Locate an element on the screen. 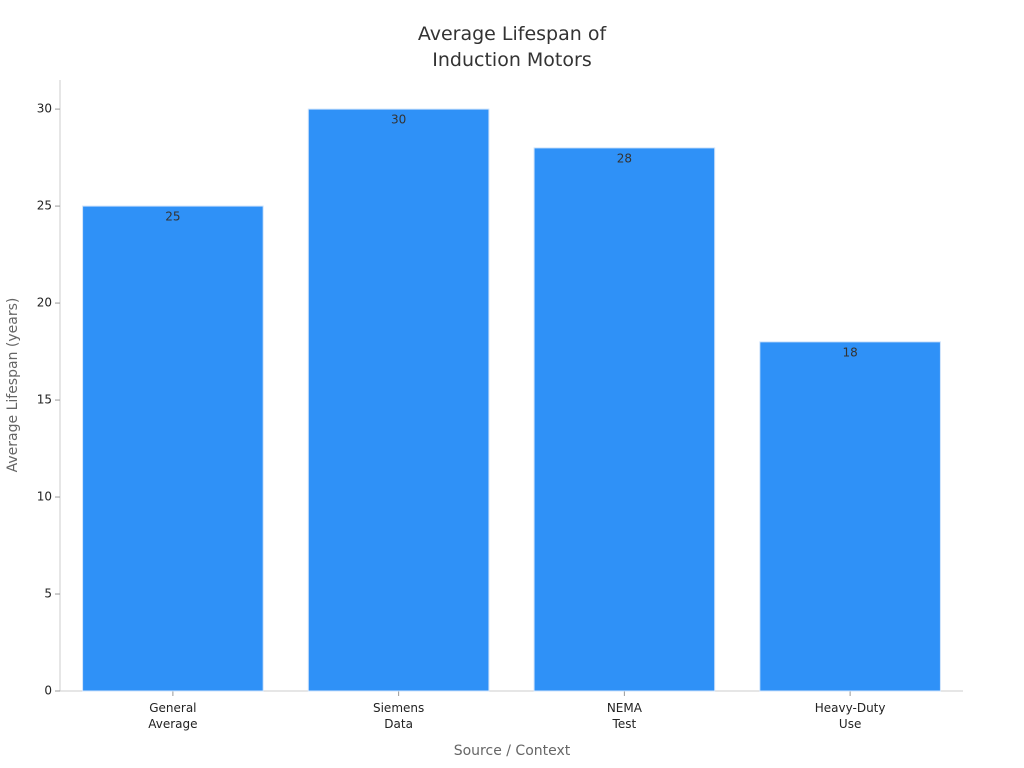  value-label: 30 is located at coordinates (398, 120).